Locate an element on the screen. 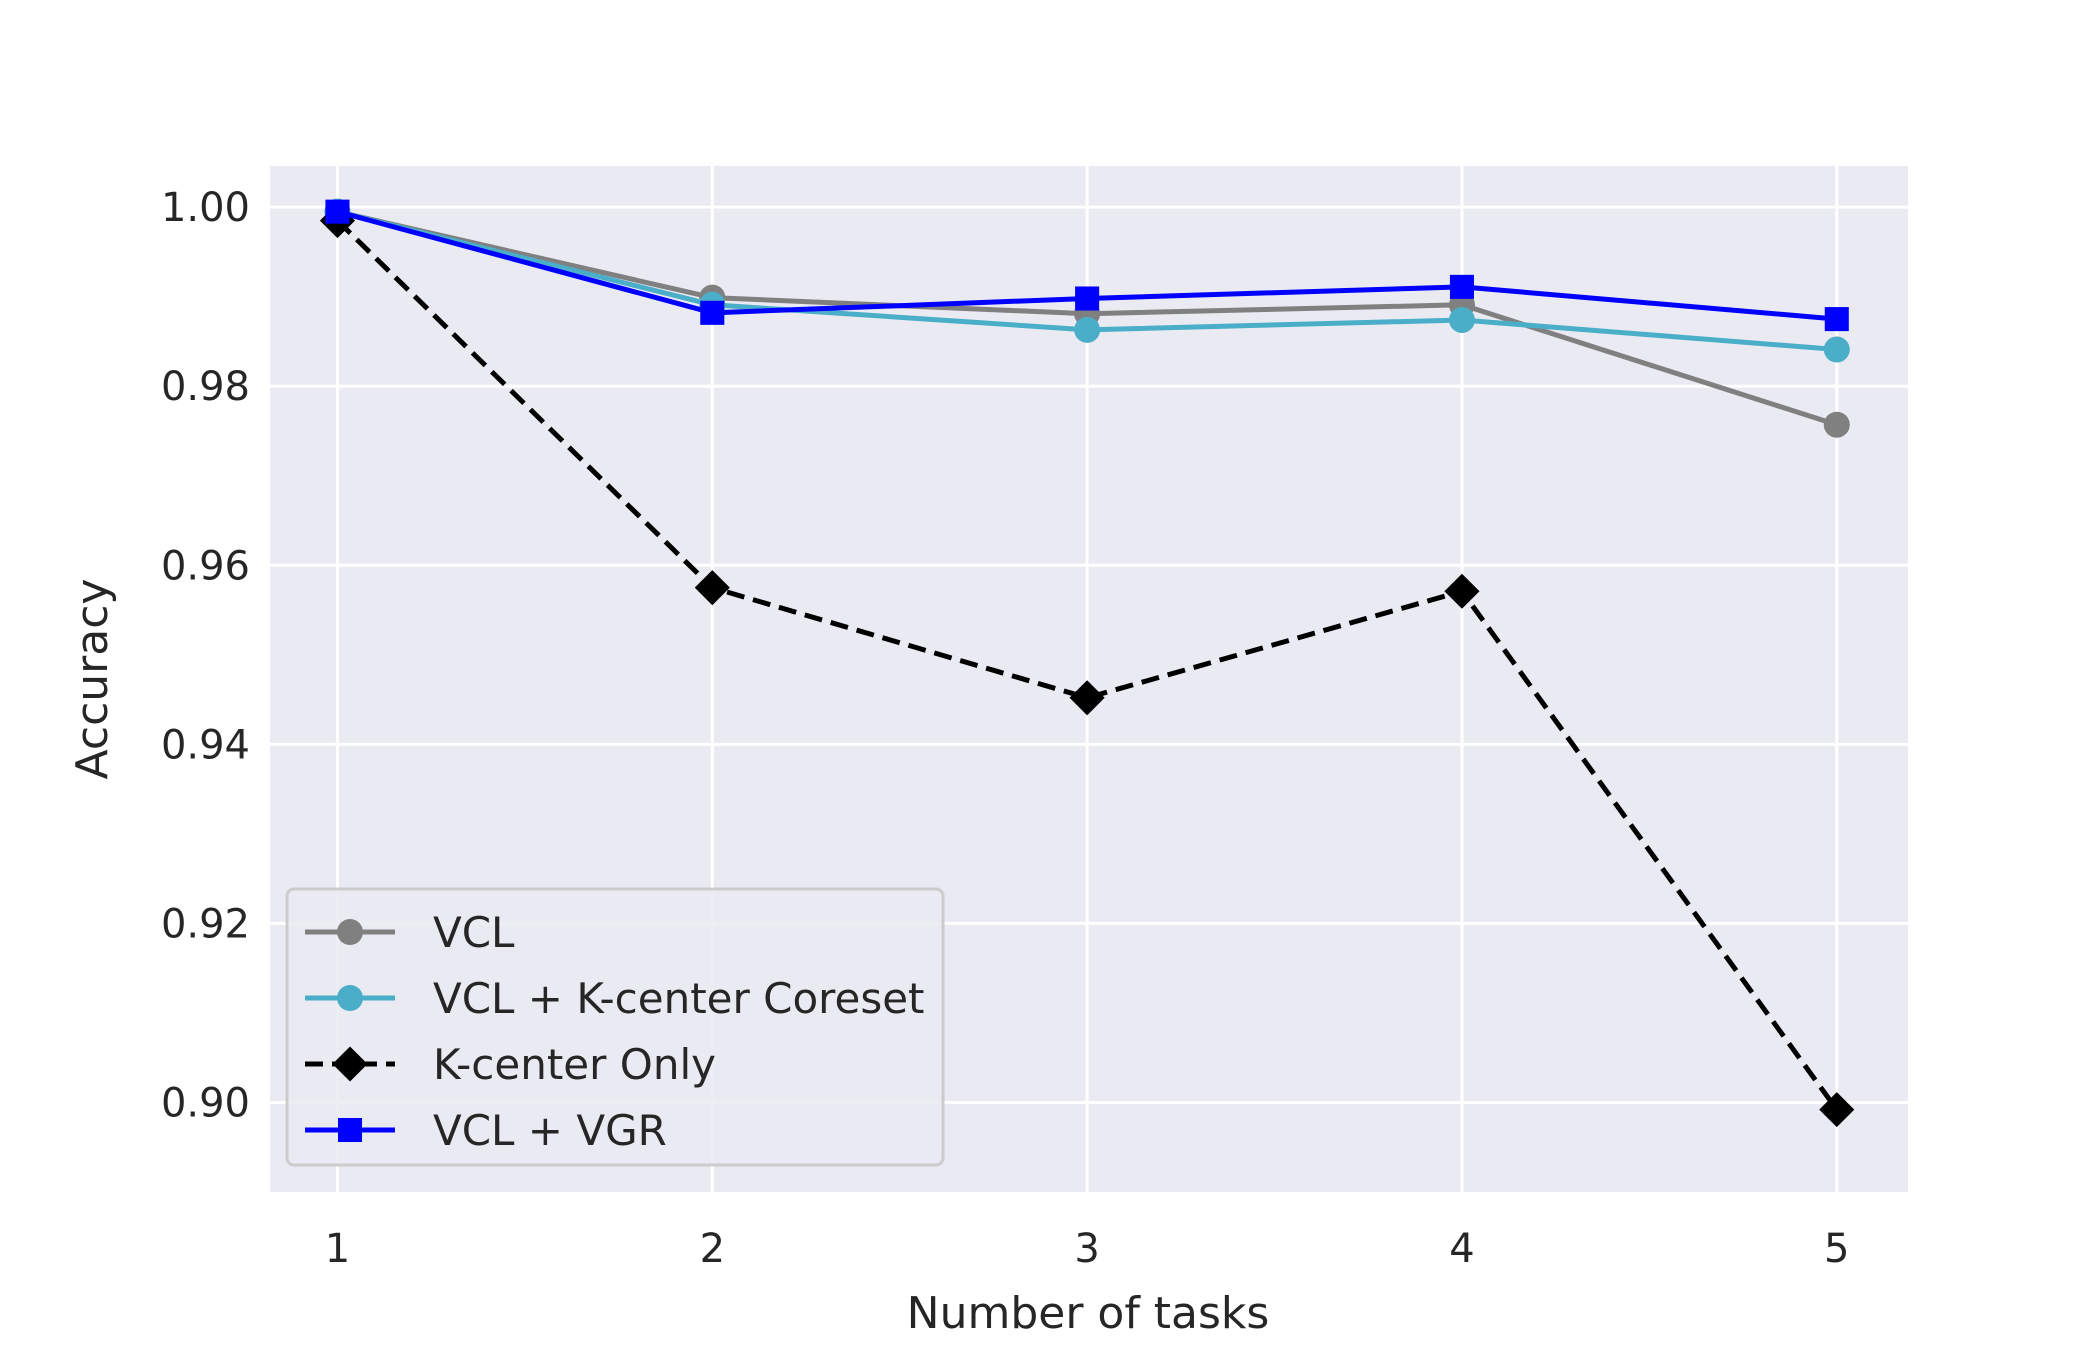  legend-label: VCL is located at coordinates (474, 932).